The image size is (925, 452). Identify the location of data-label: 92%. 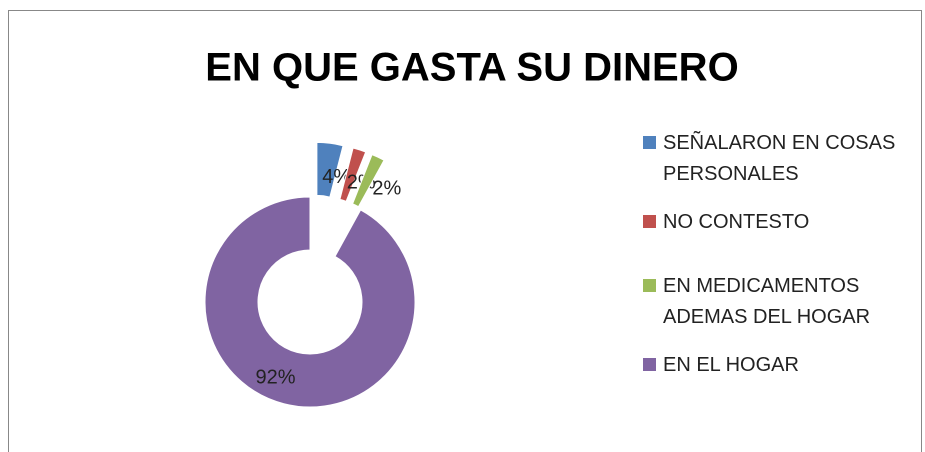
(275, 377).